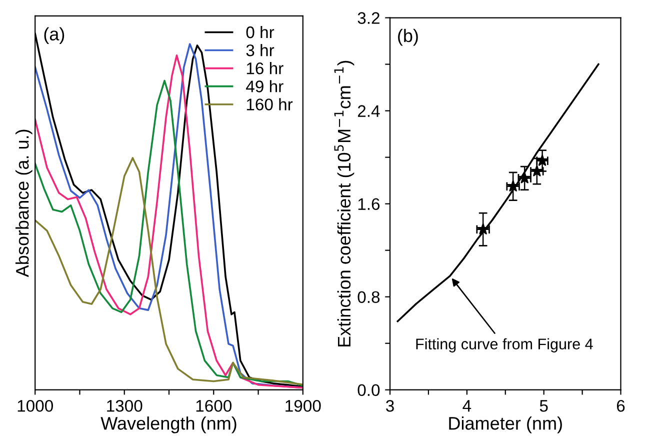  Describe the element at coordinates (214, 406) in the screenshot. I see `x-tick-label: 1600` at that location.